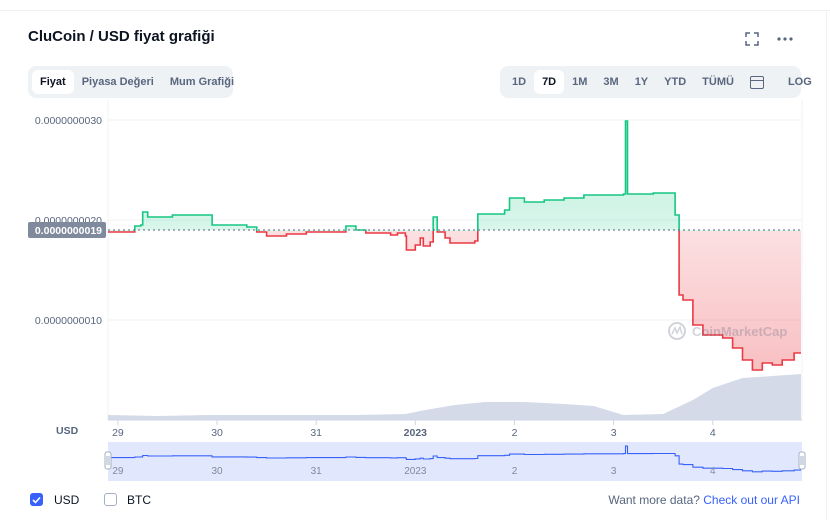 The height and width of the screenshot is (520, 830). What do you see at coordinates (751, 500) in the screenshot?
I see `api-link: Check out our API` at bounding box center [751, 500].